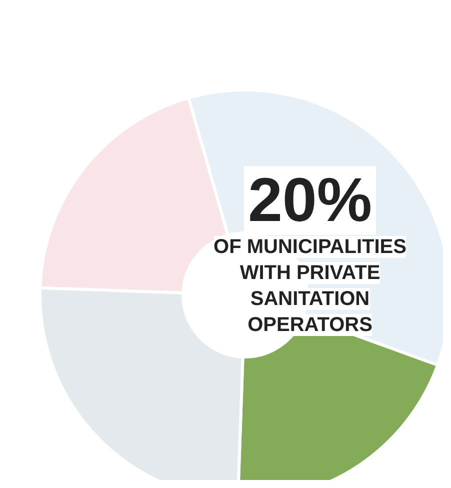 The image size is (451, 488). What do you see at coordinates (310, 200) in the screenshot?
I see `text: 20%` at bounding box center [310, 200].